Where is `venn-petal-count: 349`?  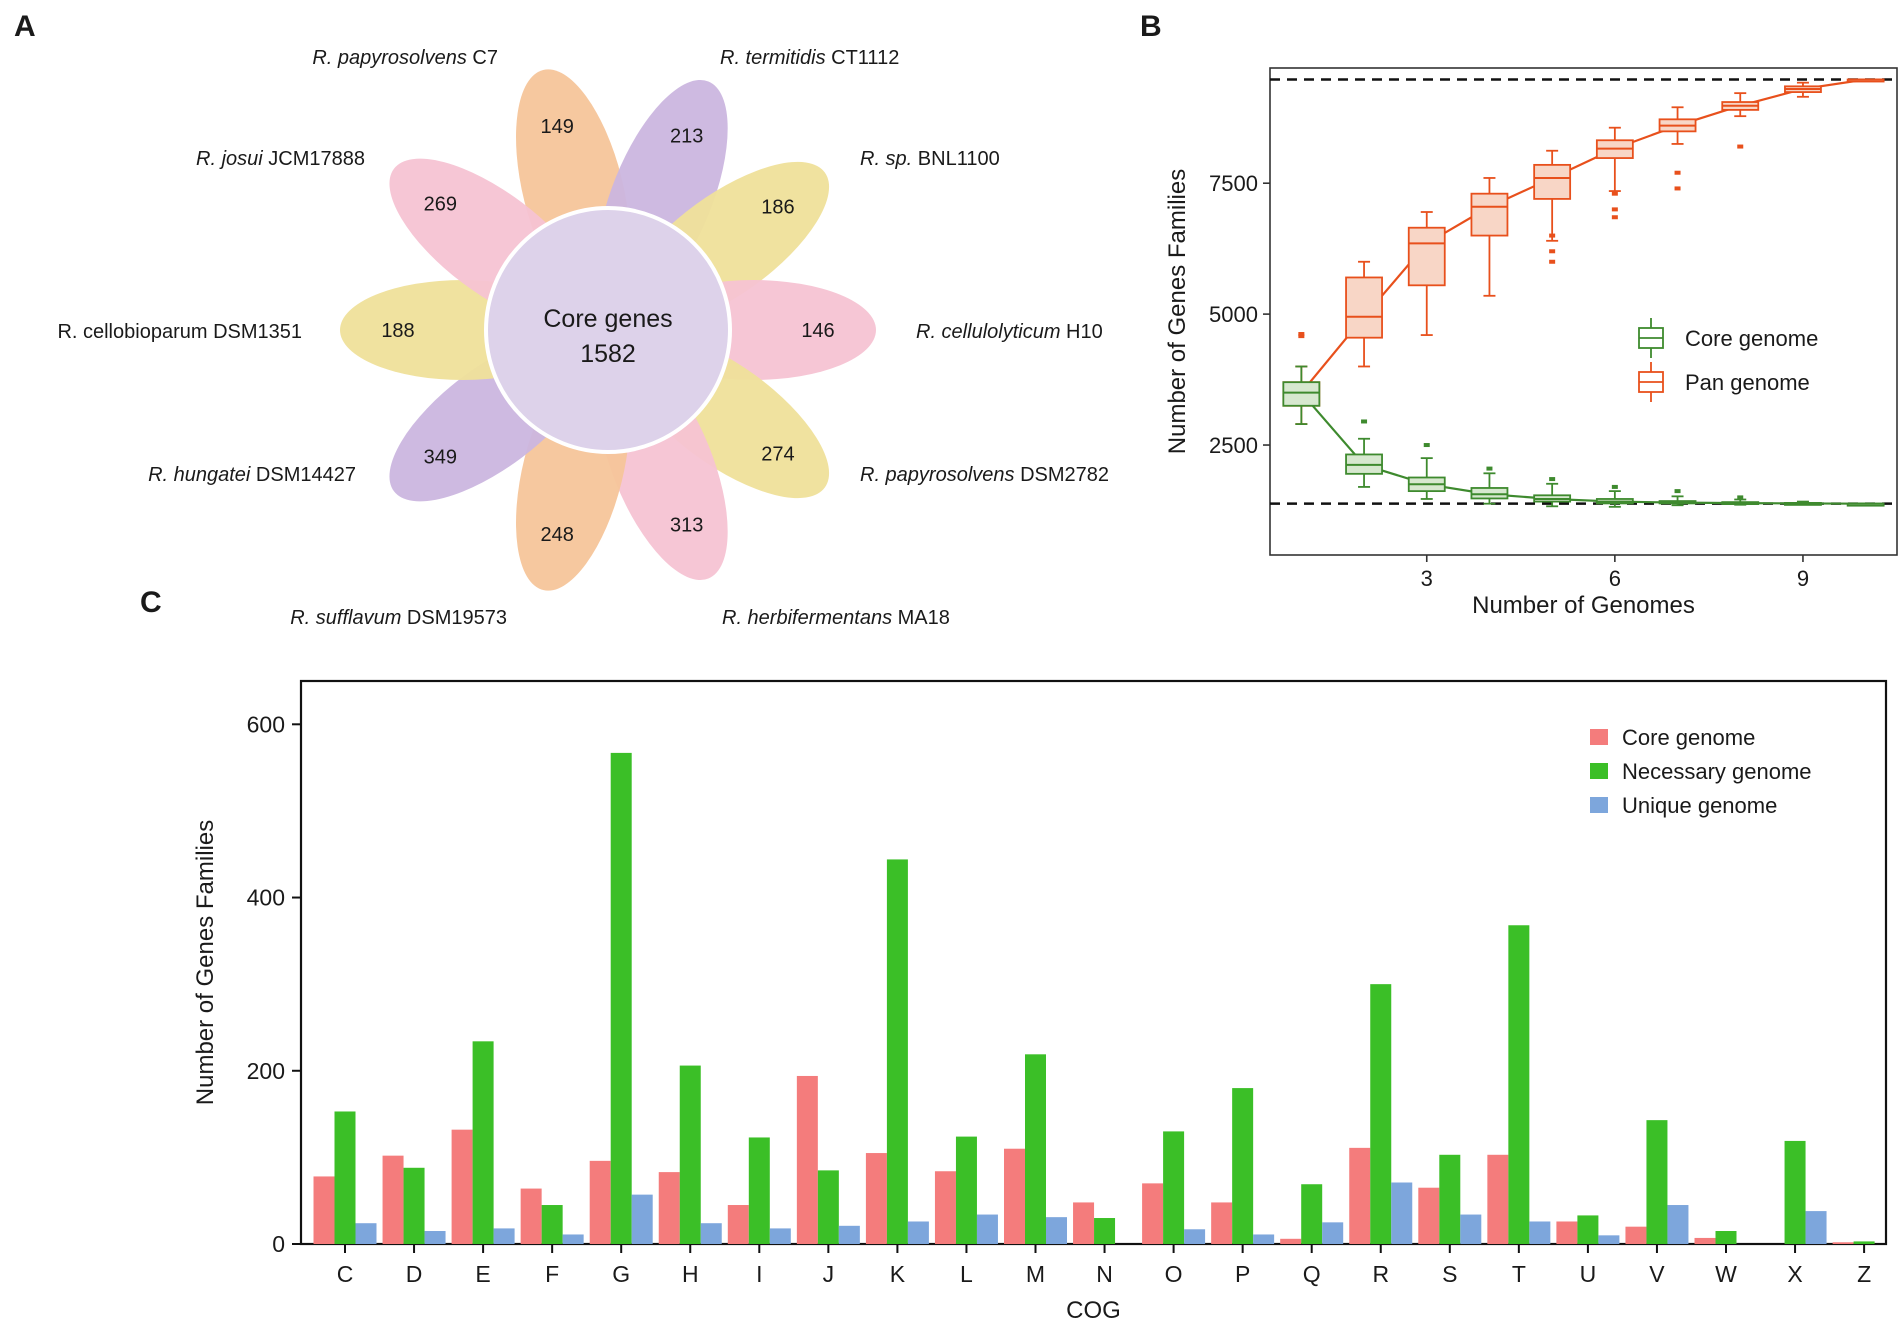 venn-petal-count: 349 is located at coordinates (440, 457).